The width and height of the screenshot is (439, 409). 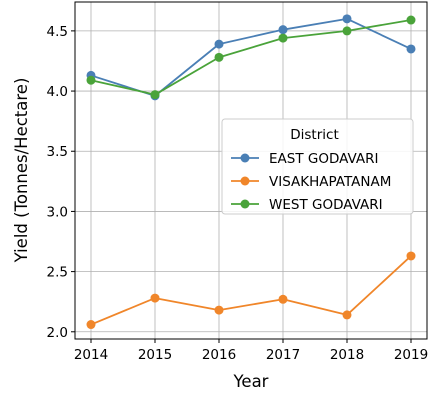 I want to click on x-tick-label: 2015, so click(x=155, y=355).